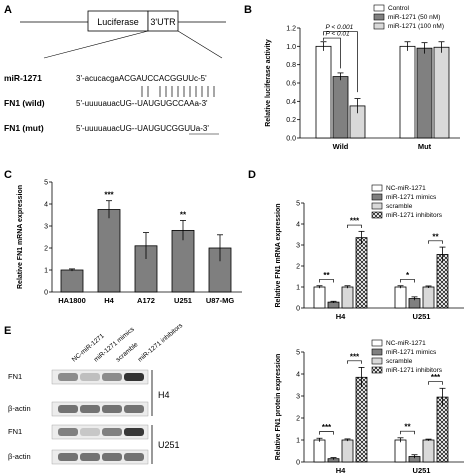 The height and width of the screenshot is (474, 474). I want to click on y-tick-label-1: 0.2, so click(291, 120).